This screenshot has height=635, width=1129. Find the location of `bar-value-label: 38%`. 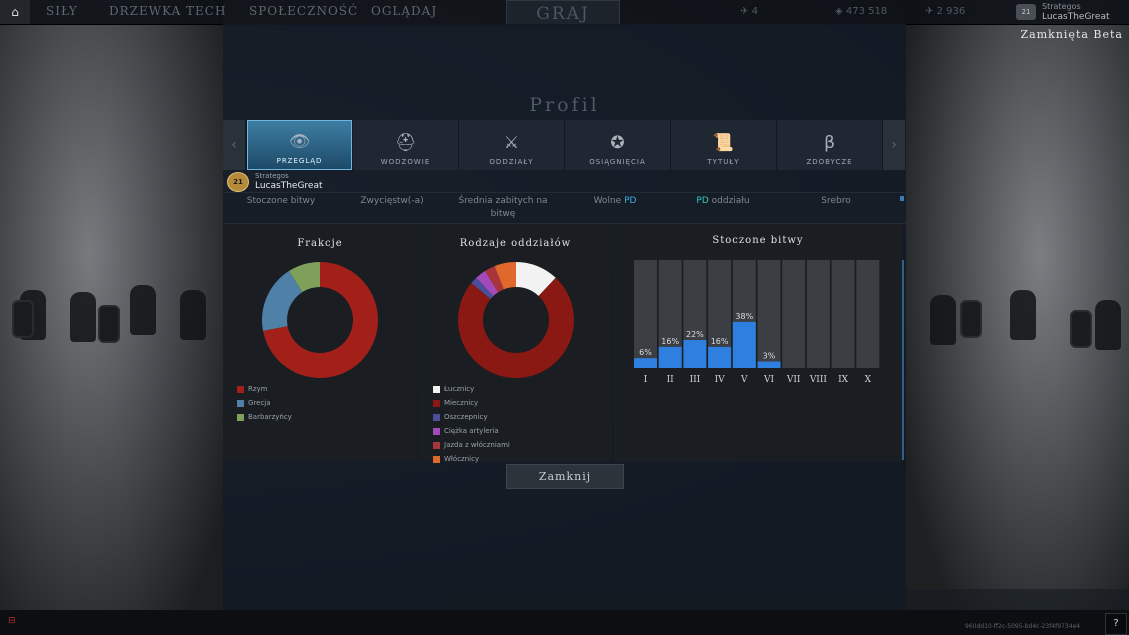

bar-value-label: 38% is located at coordinates (744, 316).